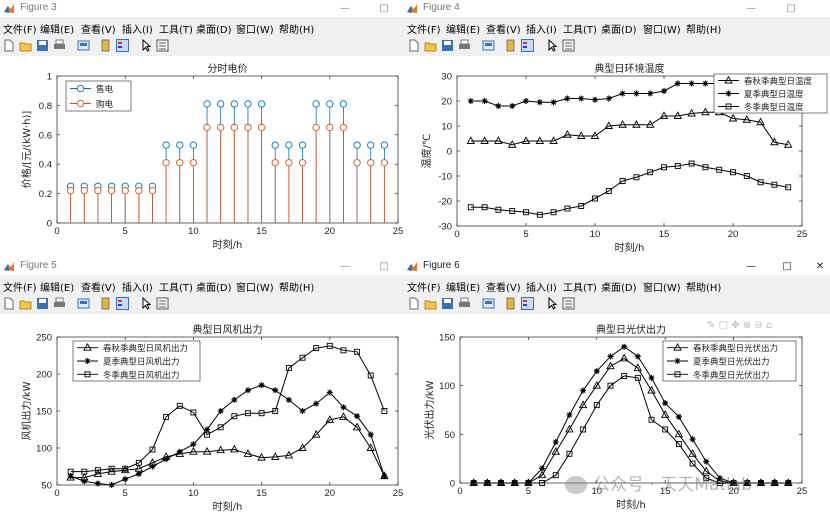 This screenshot has height=516, width=830. Describe the element at coordinates (44, 375) in the screenshot. I see `y-tick-label: 200` at that location.